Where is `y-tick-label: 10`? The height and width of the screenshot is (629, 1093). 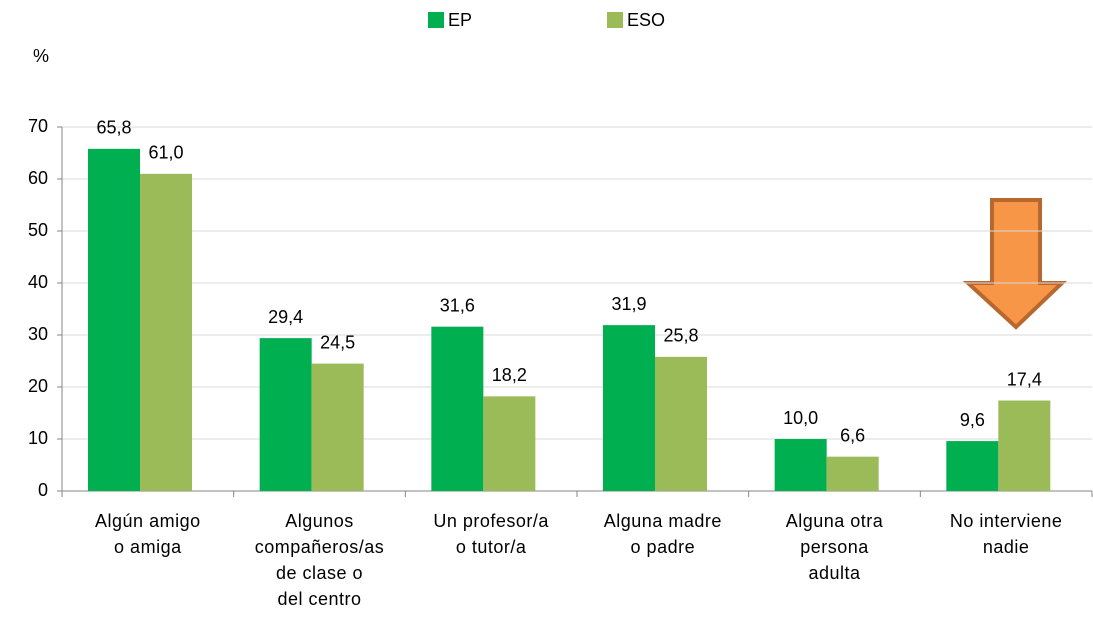
y-tick-label: 10 is located at coordinates (38, 438).